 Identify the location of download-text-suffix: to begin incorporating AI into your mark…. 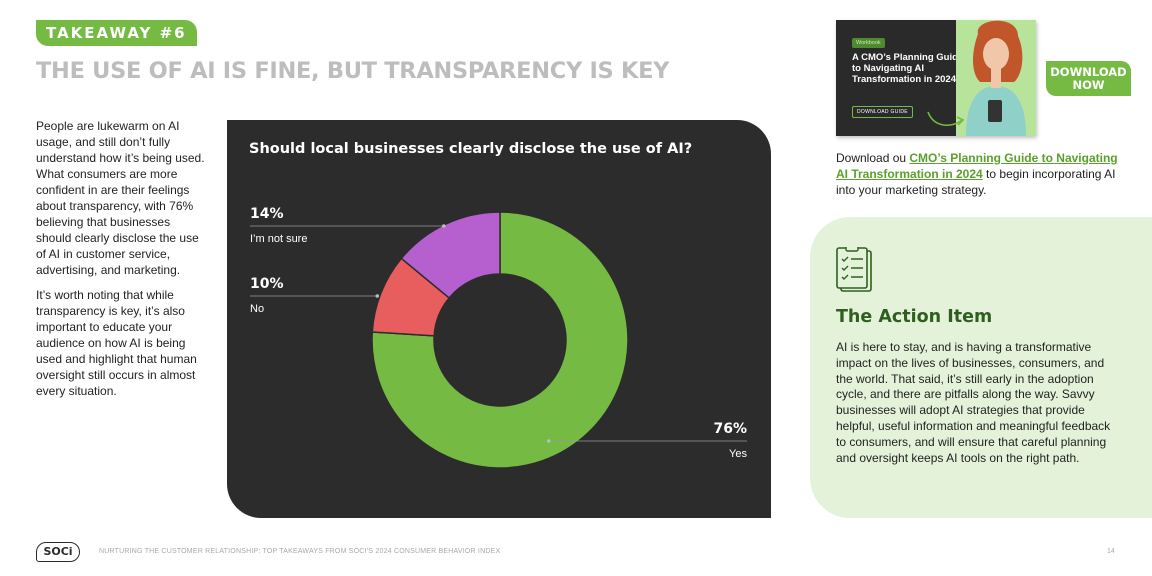
(976, 182).